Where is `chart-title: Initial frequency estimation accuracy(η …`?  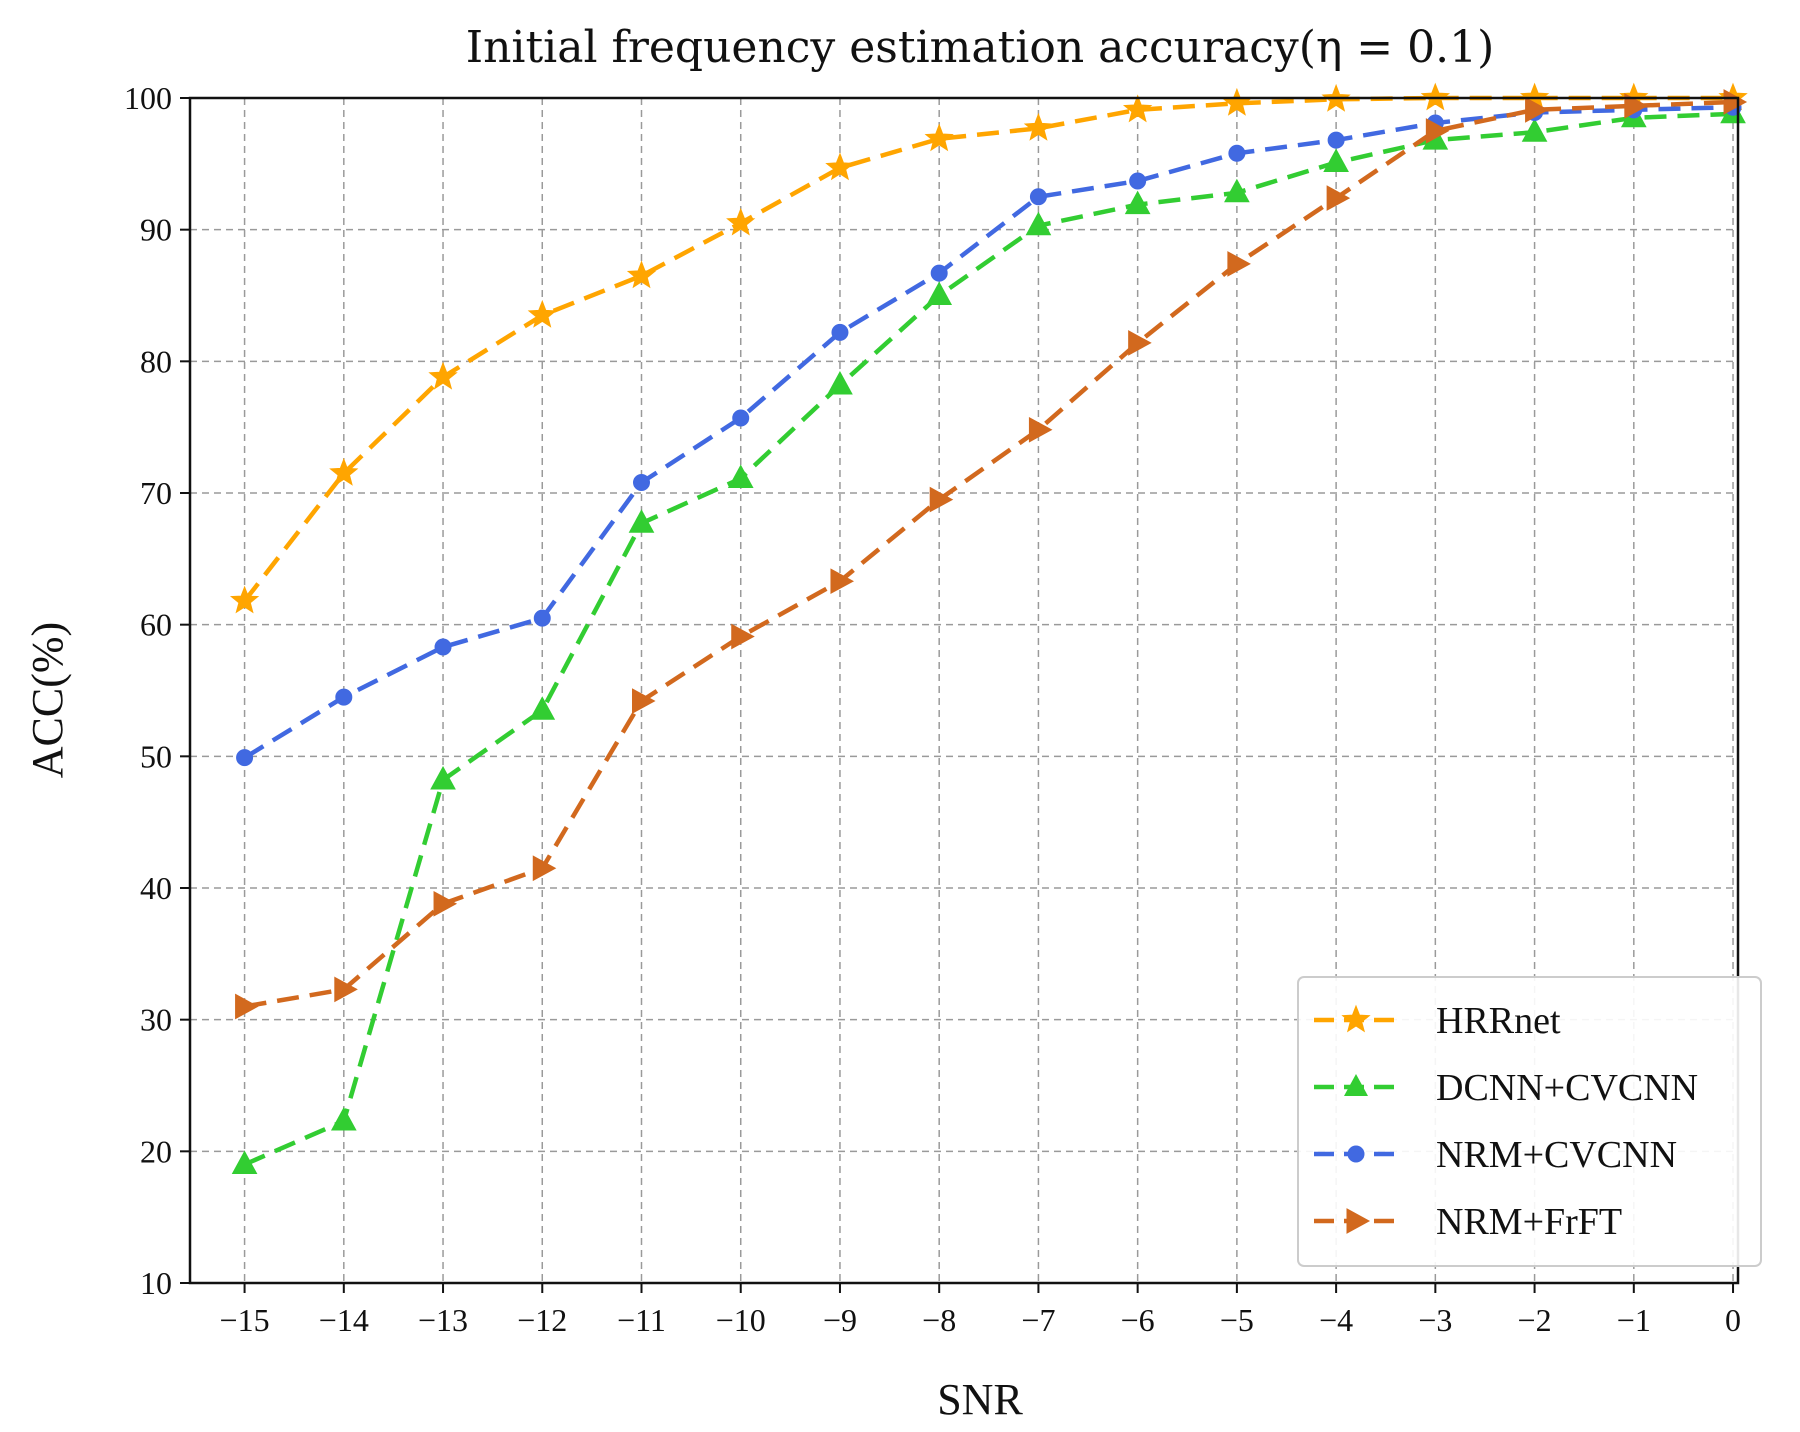
chart-title: Initial frequency estimation accuracy(η … is located at coordinates (980, 47).